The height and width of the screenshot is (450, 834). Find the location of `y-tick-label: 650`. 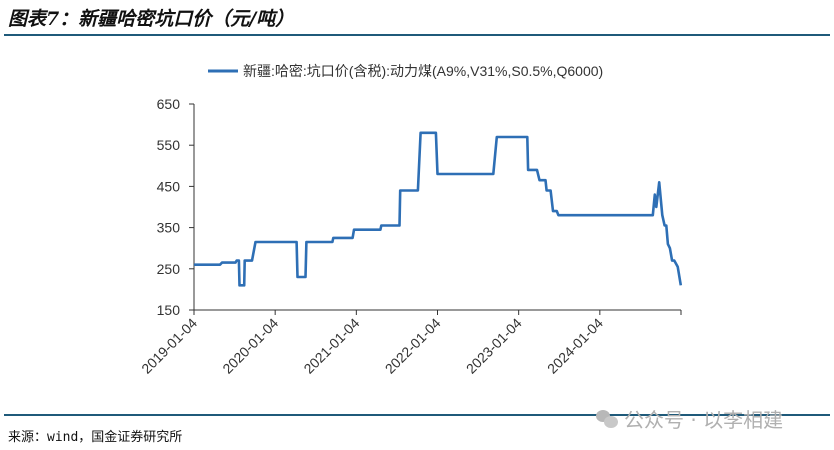

y-tick-label: 650 is located at coordinates (169, 104).